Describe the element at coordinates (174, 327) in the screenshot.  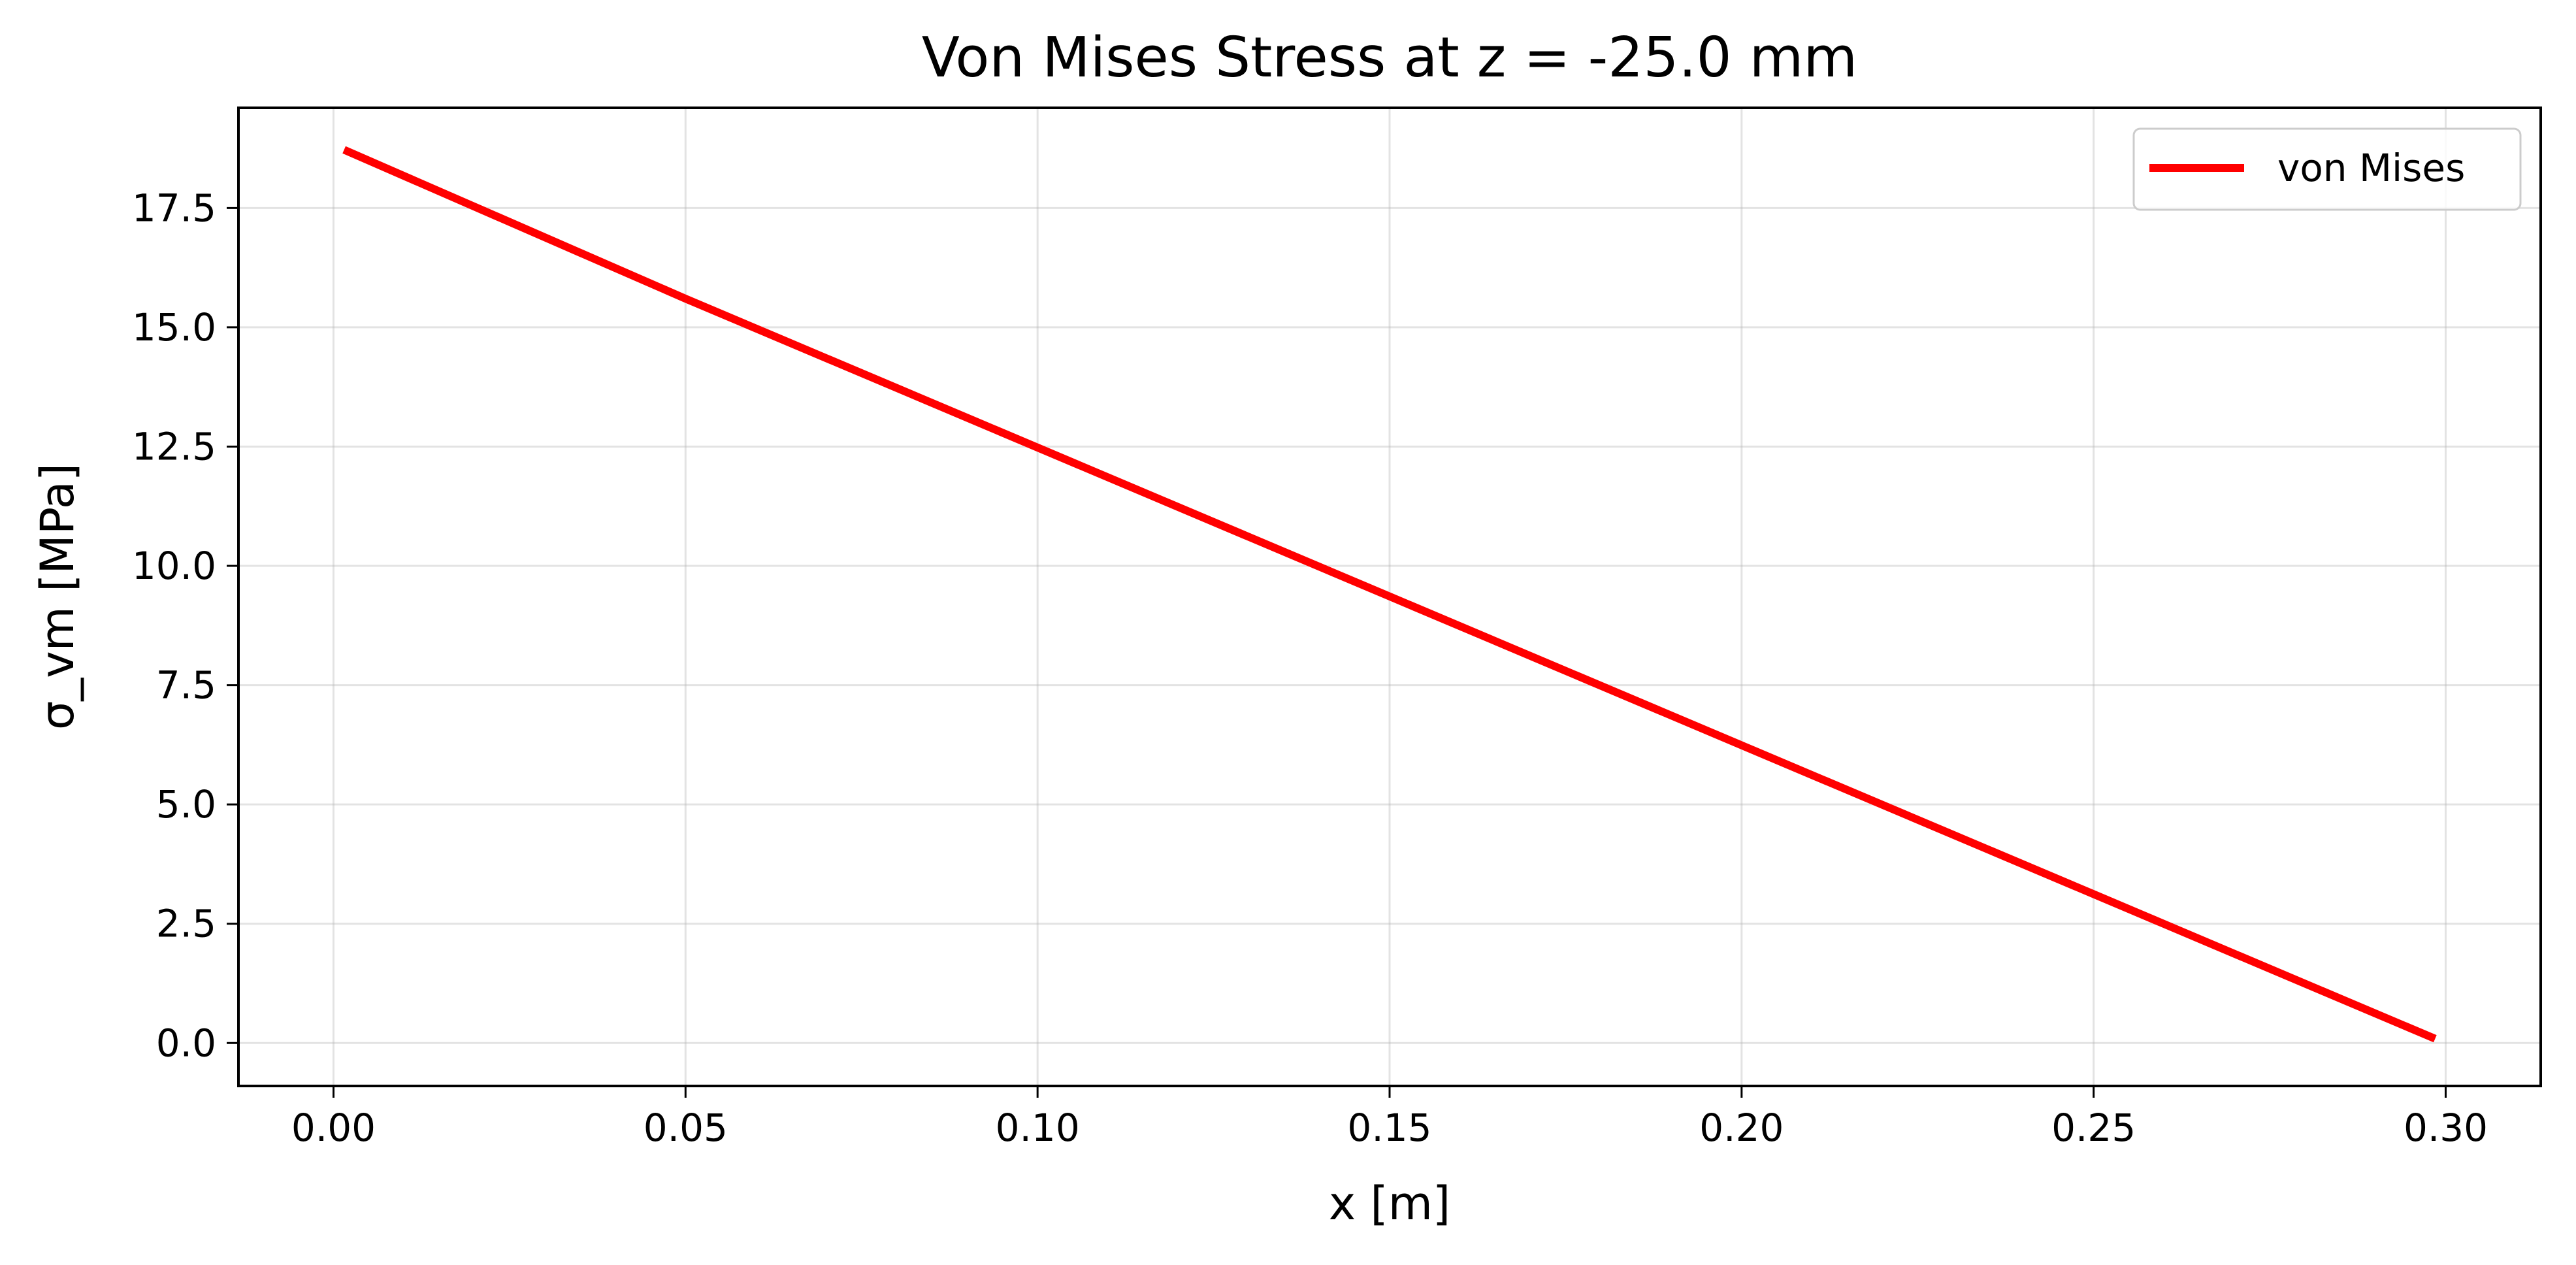
I see `y-tick-label: 15.0` at that location.